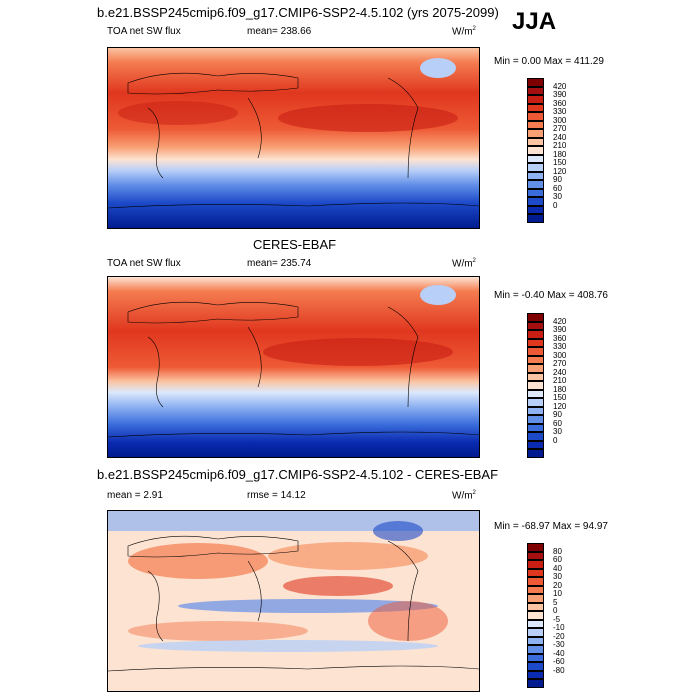  I want to click on panel2-mean: mean= 235.74, so click(279, 263).